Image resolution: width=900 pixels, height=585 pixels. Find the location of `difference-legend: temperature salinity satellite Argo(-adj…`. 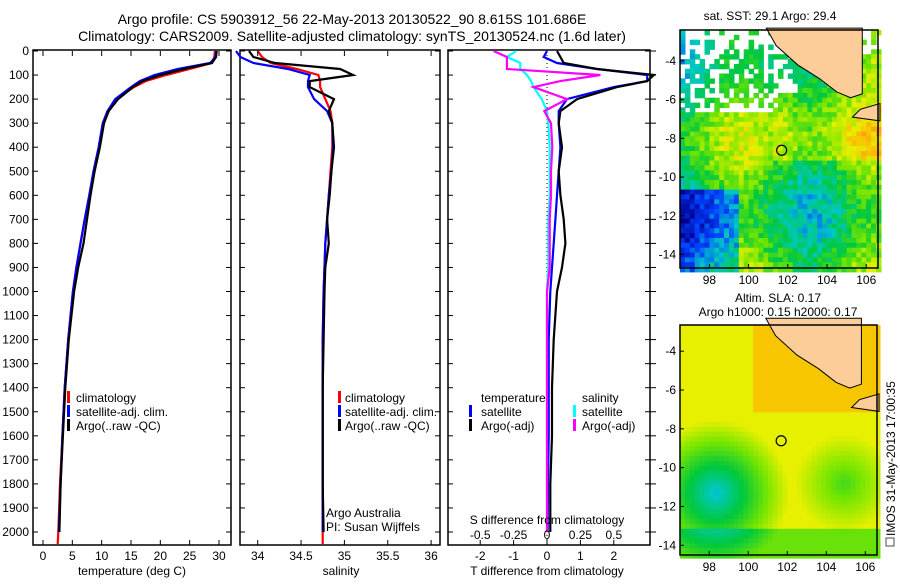

difference-legend: temperature salinity satellite Argo(-adj… is located at coordinates (552, 412).